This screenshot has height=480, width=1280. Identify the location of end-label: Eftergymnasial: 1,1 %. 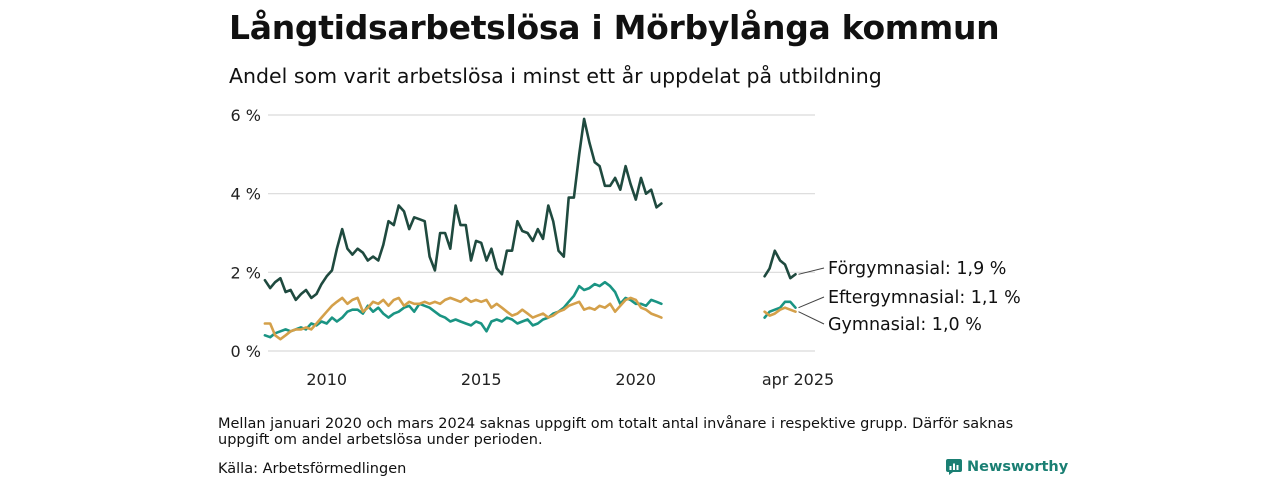
(924, 298).